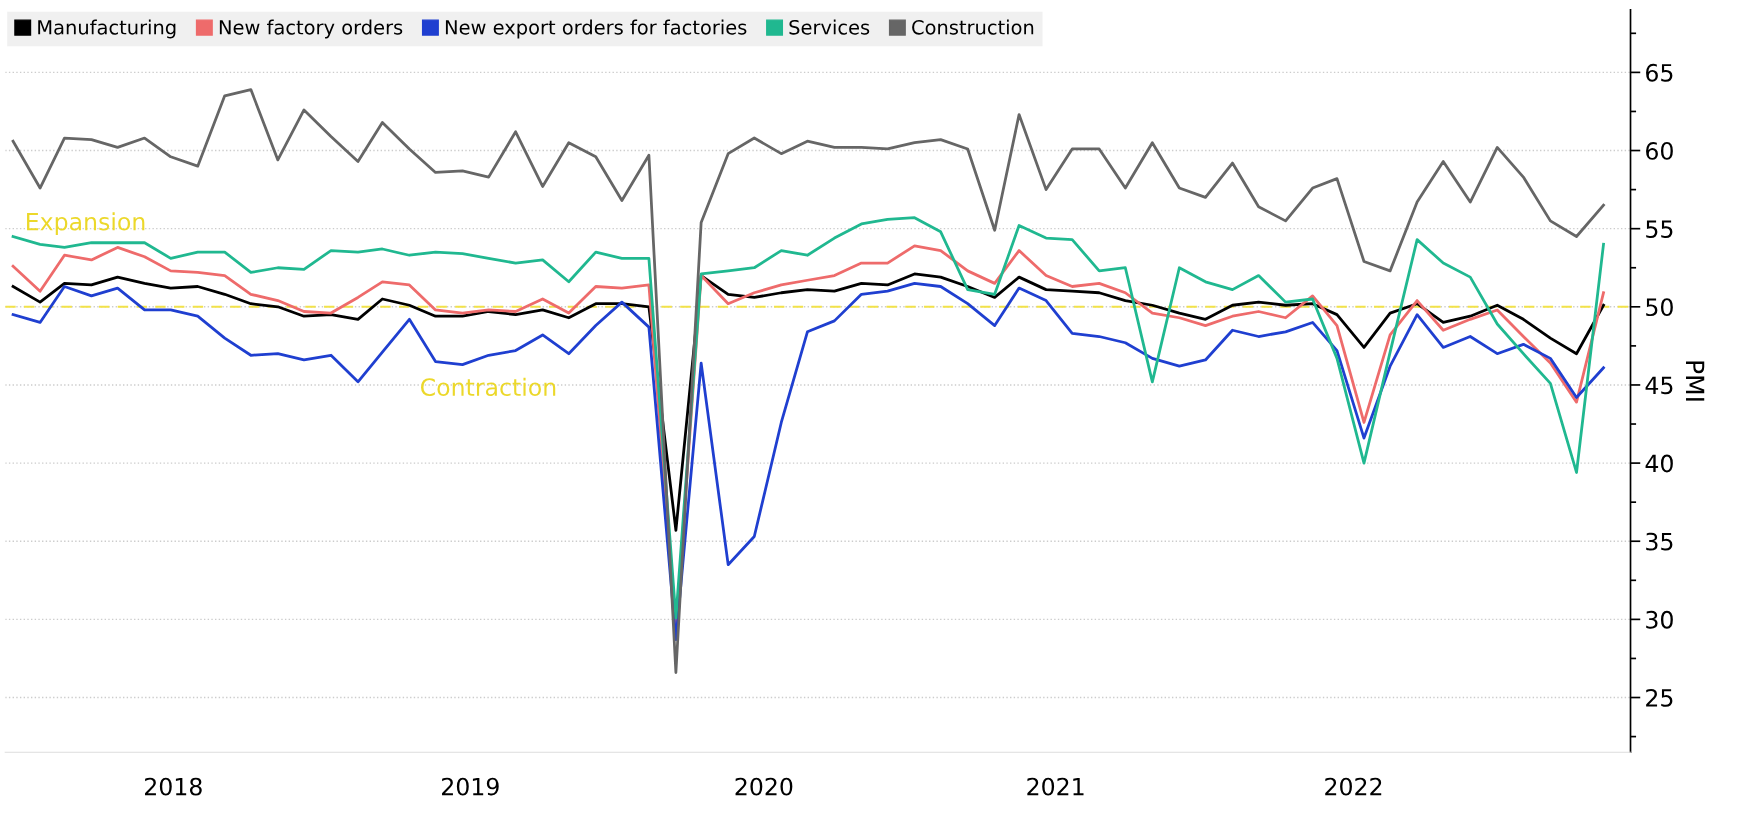  I want to click on annotation: Contraction, so click(488, 387).